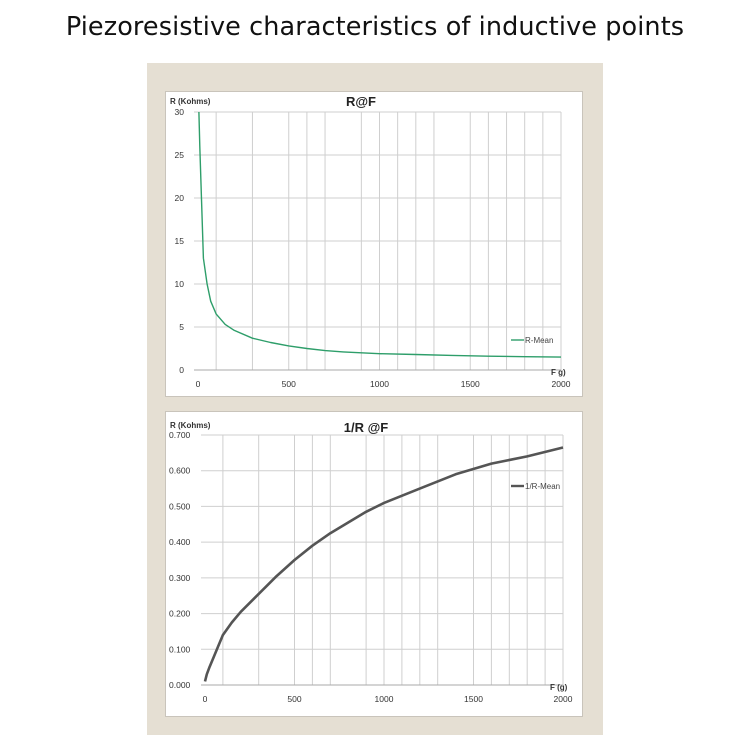 The width and height of the screenshot is (750, 750). Describe the element at coordinates (180, 649) in the screenshot. I see `y-tick-label: 0.100` at that location.